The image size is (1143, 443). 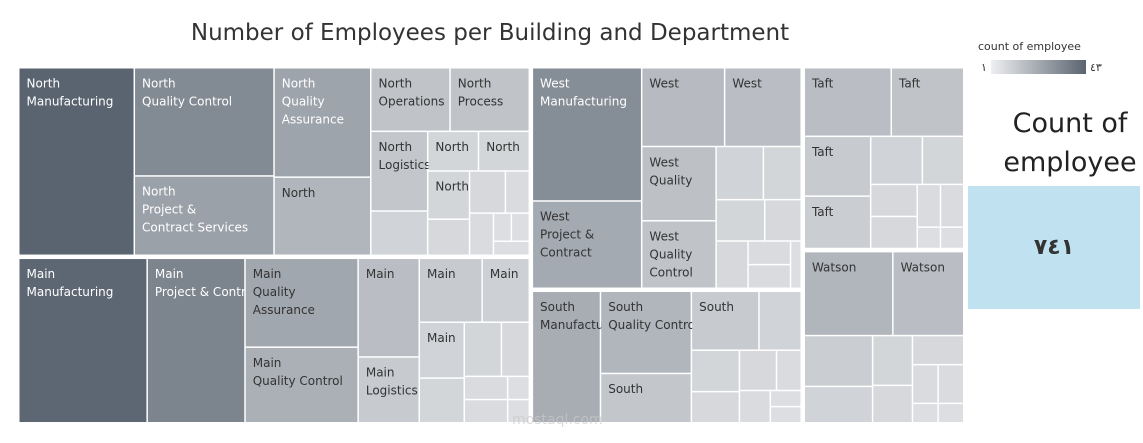 What do you see at coordinates (1070, 143) in the screenshot?
I see `kpi-title: Count of employee` at bounding box center [1070, 143].